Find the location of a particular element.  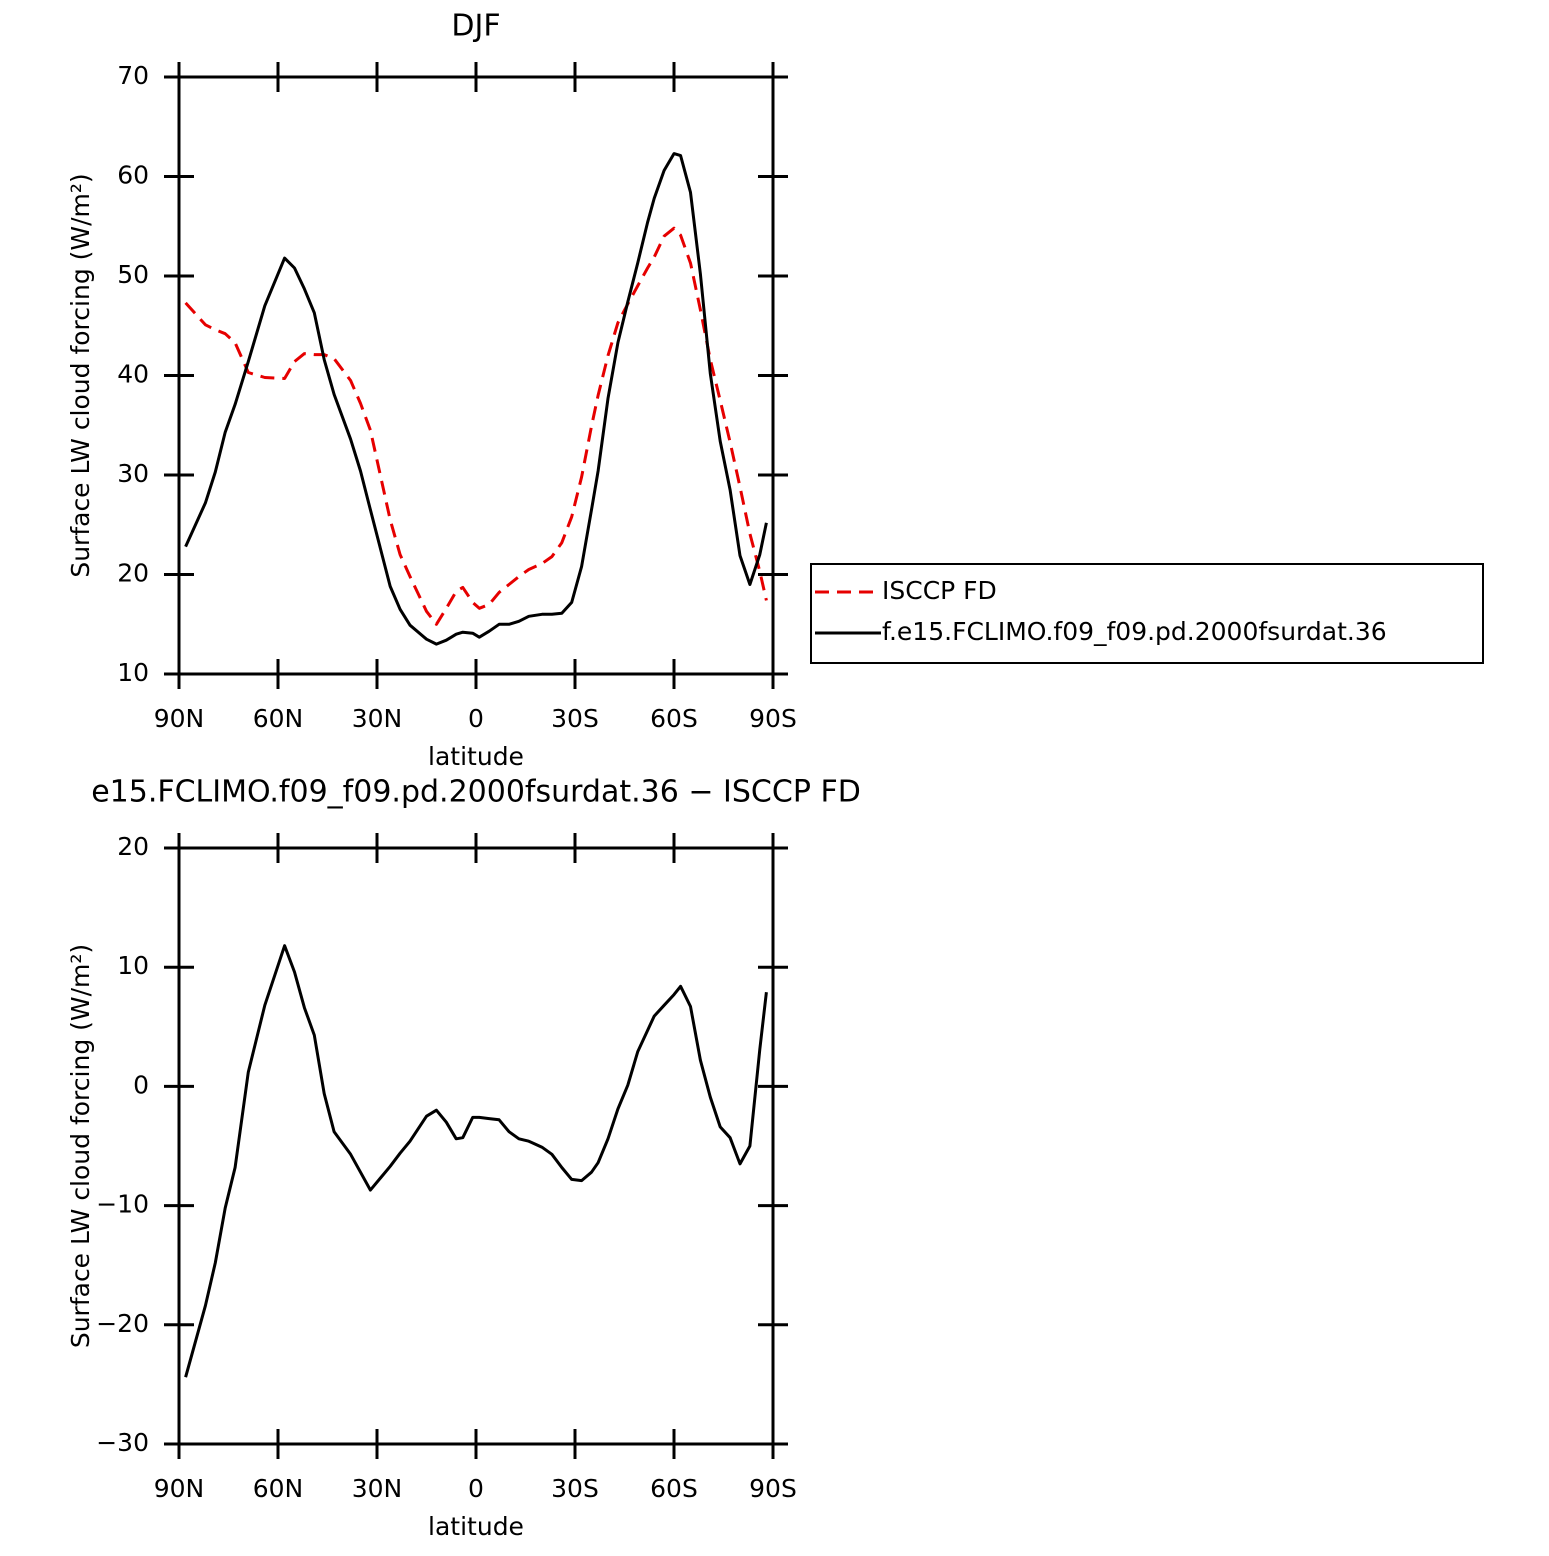

y-tick-label: 50 is located at coordinates (133, 274).